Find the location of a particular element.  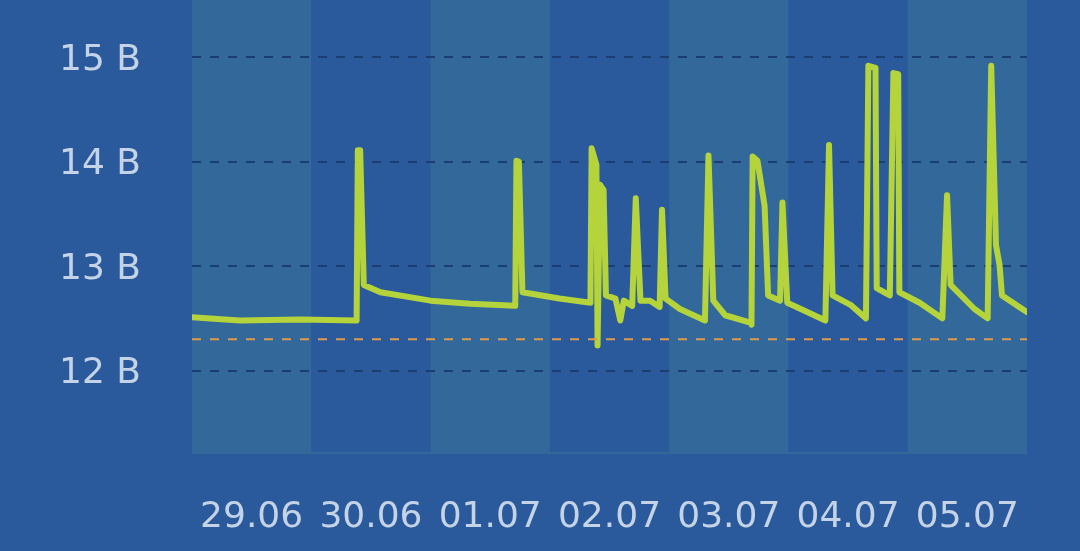

y-tick-label: 12 B is located at coordinates (100, 371).